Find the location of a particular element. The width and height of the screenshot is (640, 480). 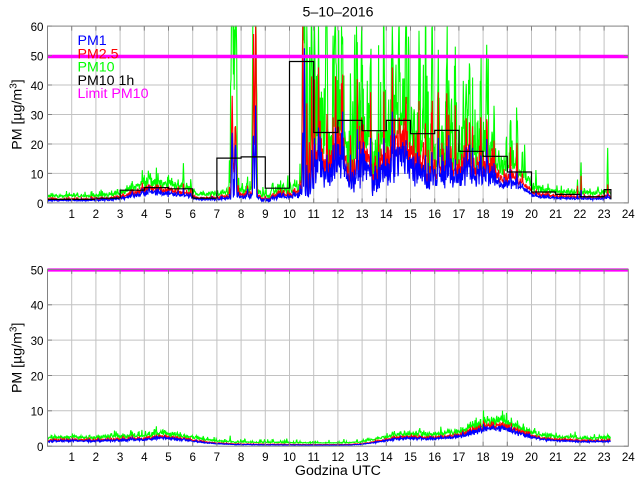

svg-text: PM10 1h is located at coordinates (106, 81).